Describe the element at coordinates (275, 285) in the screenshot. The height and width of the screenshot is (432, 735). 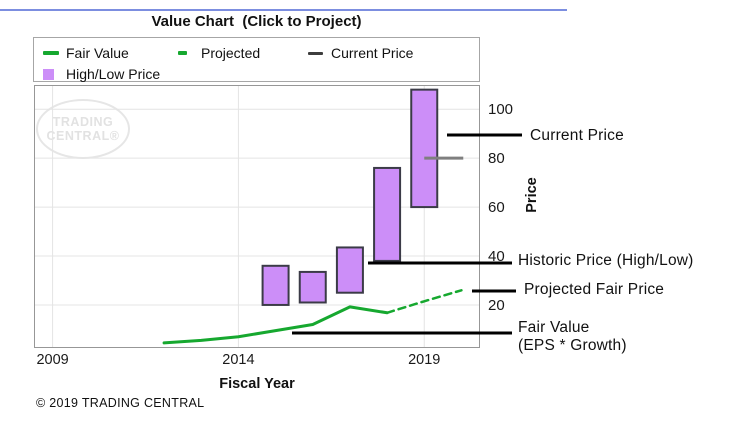
I see `high-low-bar-2015` at that location.